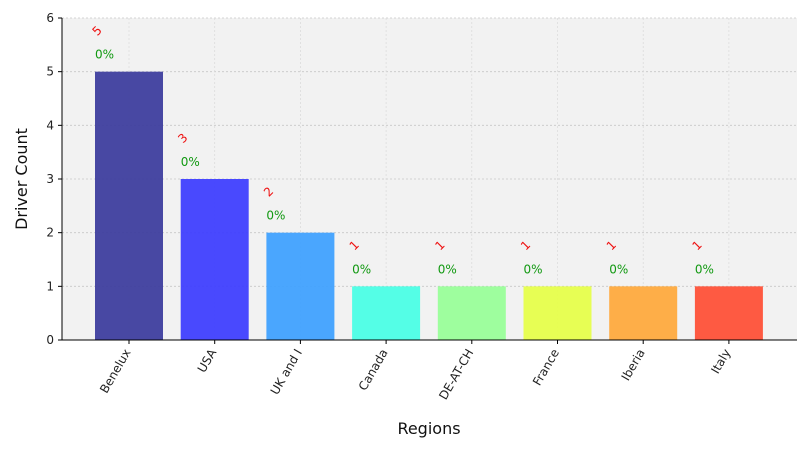 The height and width of the screenshot is (450, 810). Describe the element at coordinates (373, 370) in the screenshot. I see `x-tick-label: Canada` at that location.